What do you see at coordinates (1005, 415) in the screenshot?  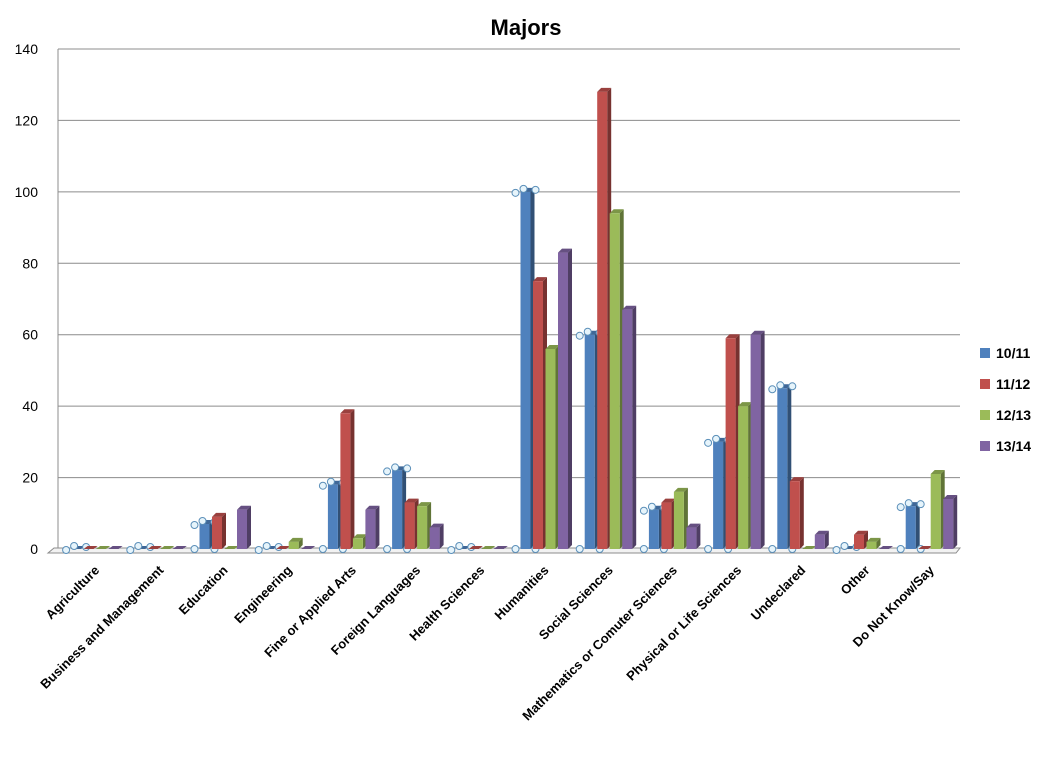 I see `legend-item: 12/13` at bounding box center [1005, 415].